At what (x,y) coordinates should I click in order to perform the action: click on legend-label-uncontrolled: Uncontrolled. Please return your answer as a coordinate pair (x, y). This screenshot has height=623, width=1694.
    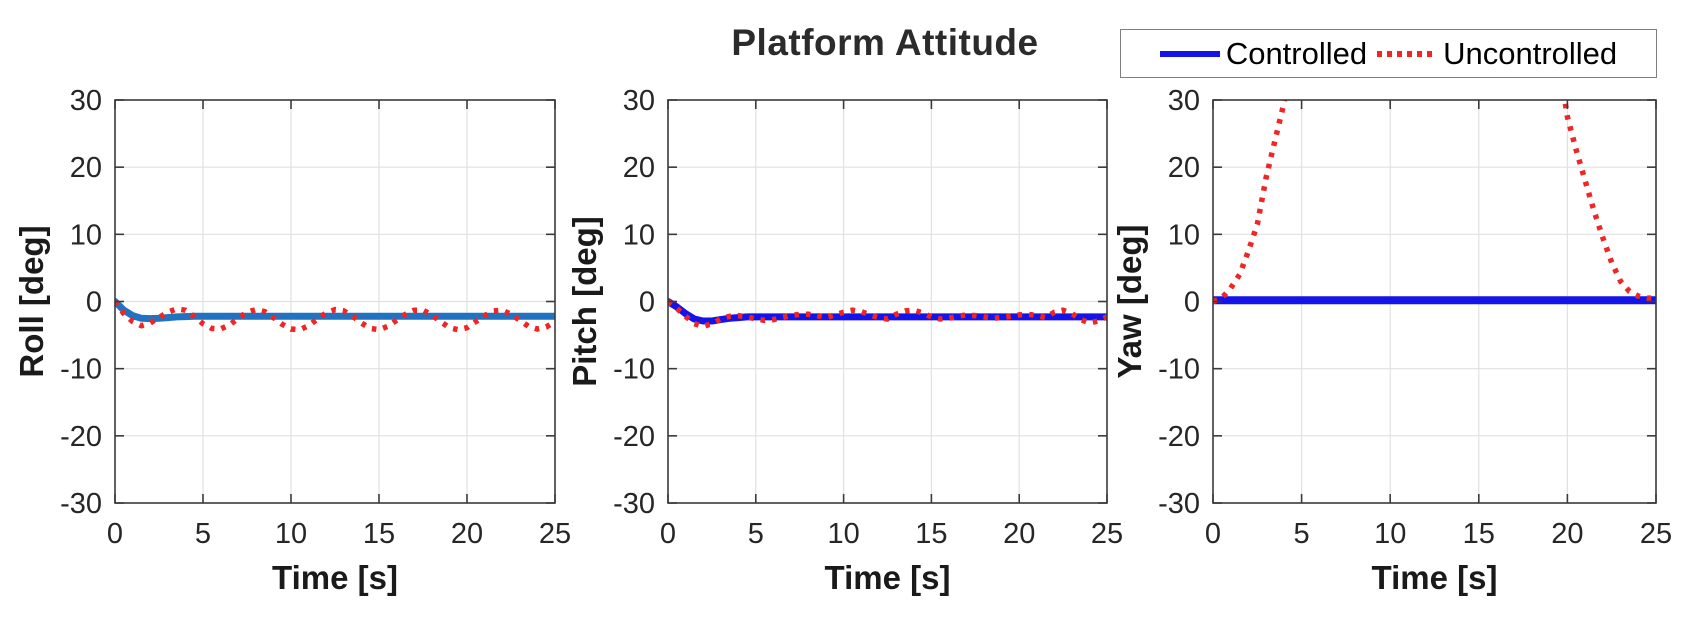
    Looking at the image, I should click on (1530, 53).